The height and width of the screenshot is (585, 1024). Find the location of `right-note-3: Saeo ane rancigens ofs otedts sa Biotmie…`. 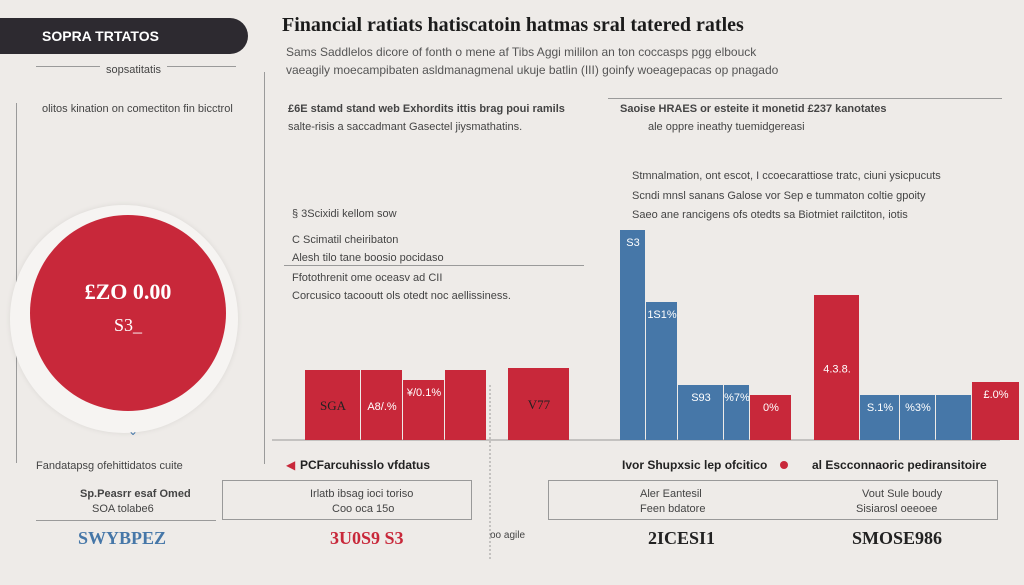

right-note-3: Saeo ane rancigens ofs otedts sa Biotmie… is located at coordinates (770, 215).